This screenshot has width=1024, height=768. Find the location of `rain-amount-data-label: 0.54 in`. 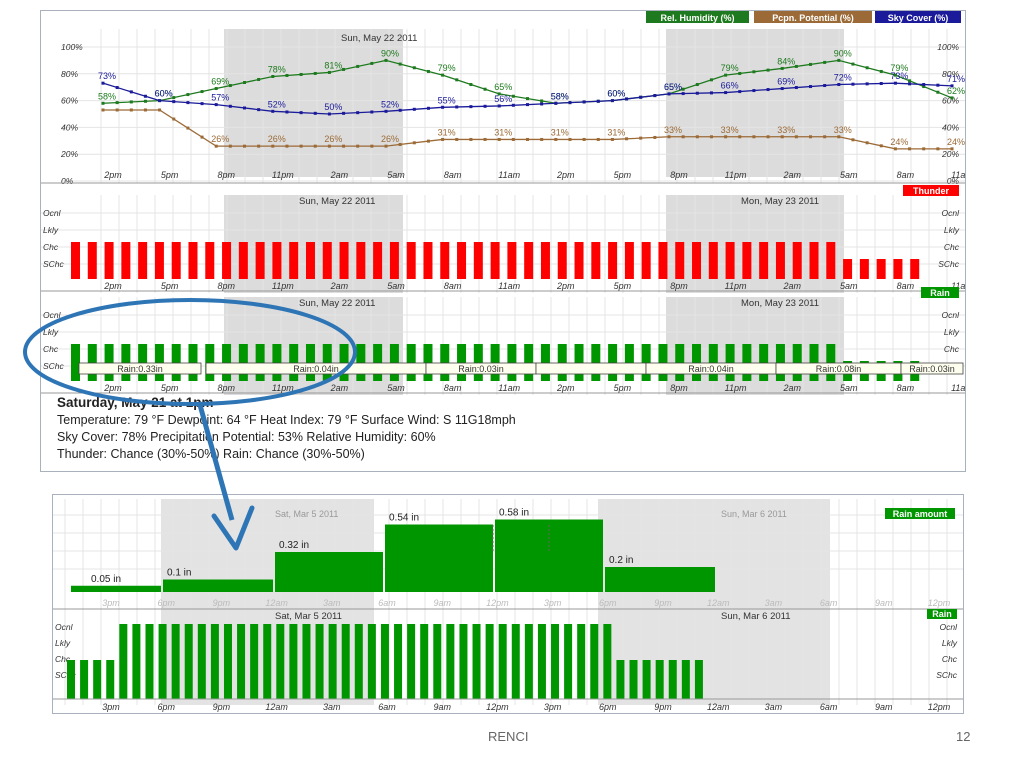

rain-amount-data-label: 0.54 in is located at coordinates (404, 518).